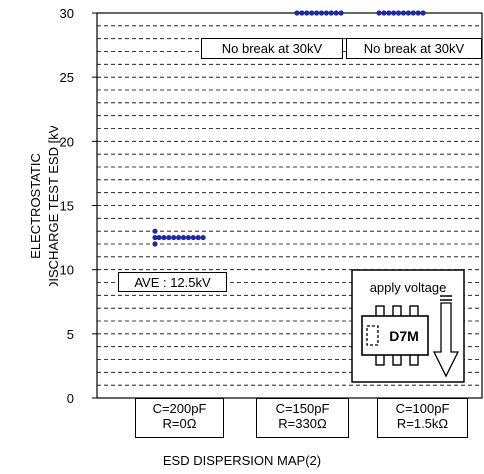 Image resolution: width=484 pixels, height=474 pixels. What do you see at coordinates (414, 48) in the screenshot?
I see `annotation-no-break-2: No break at 30kV` at bounding box center [414, 48].